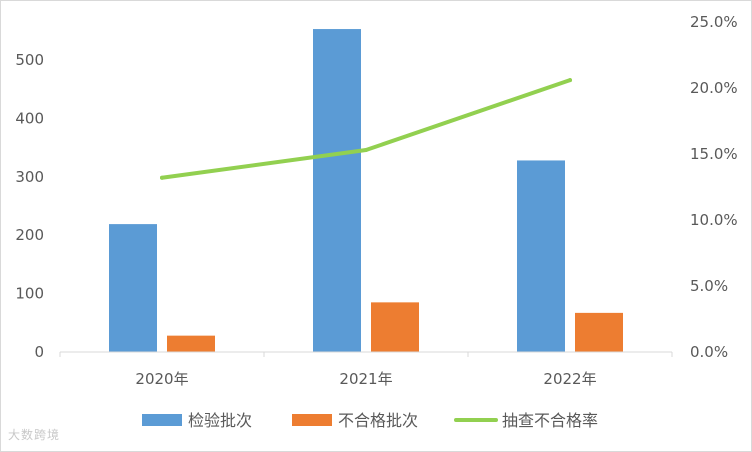 The height and width of the screenshot is (452, 752). Describe the element at coordinates (29, 294) in the screenshot. I see `left-tick-label: 100` at that location.